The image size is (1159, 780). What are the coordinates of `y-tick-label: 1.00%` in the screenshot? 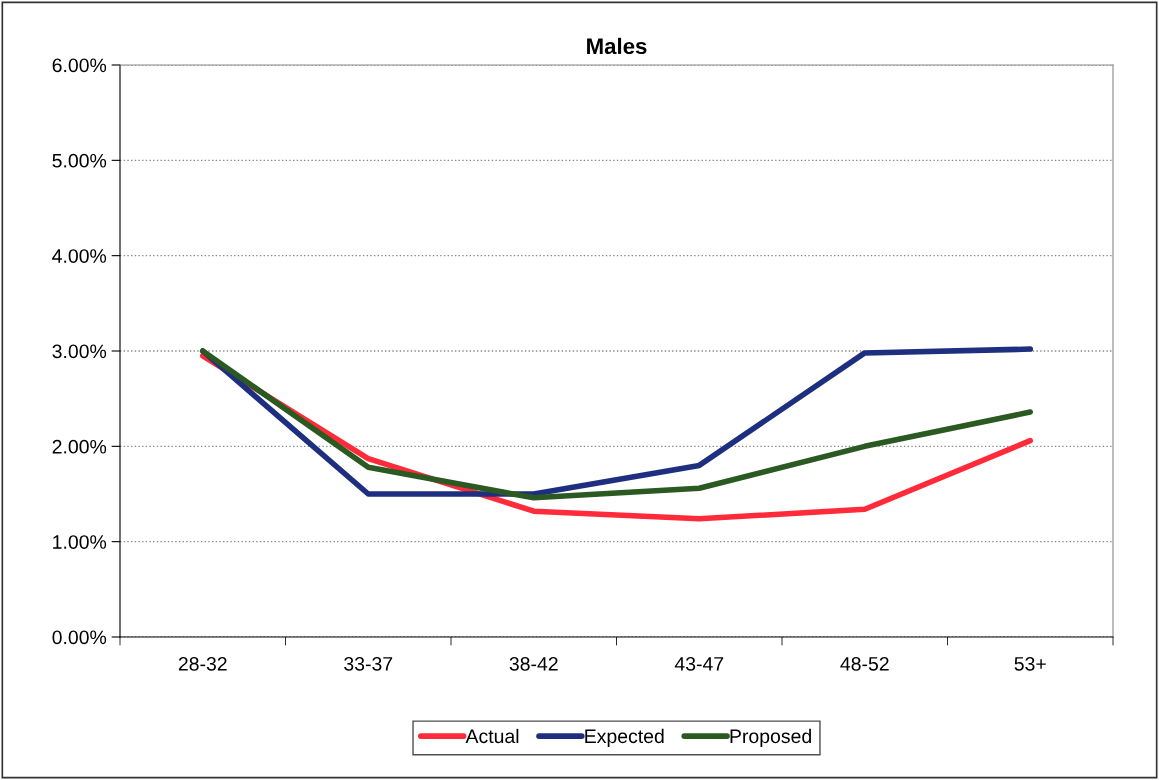 It's located at (80, 542).